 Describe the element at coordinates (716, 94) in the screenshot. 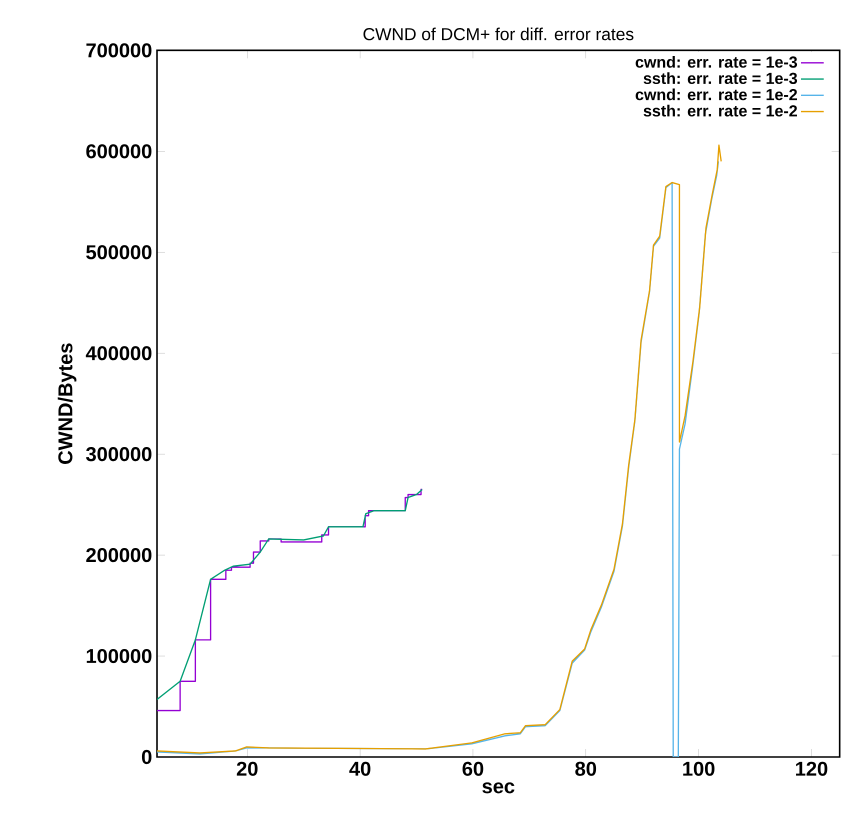

I see `legend-label: cwnd: err. rate = 1e-2` at that location.